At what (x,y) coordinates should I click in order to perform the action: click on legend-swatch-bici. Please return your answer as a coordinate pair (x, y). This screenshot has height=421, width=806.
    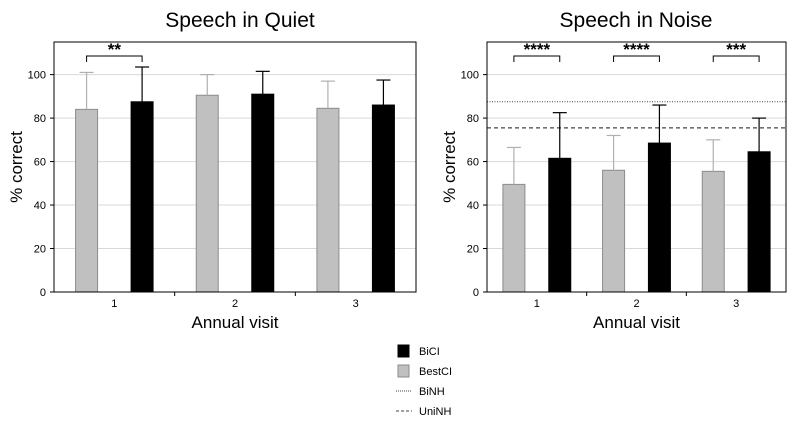
    Looking at the image, I should click on (403, 351).